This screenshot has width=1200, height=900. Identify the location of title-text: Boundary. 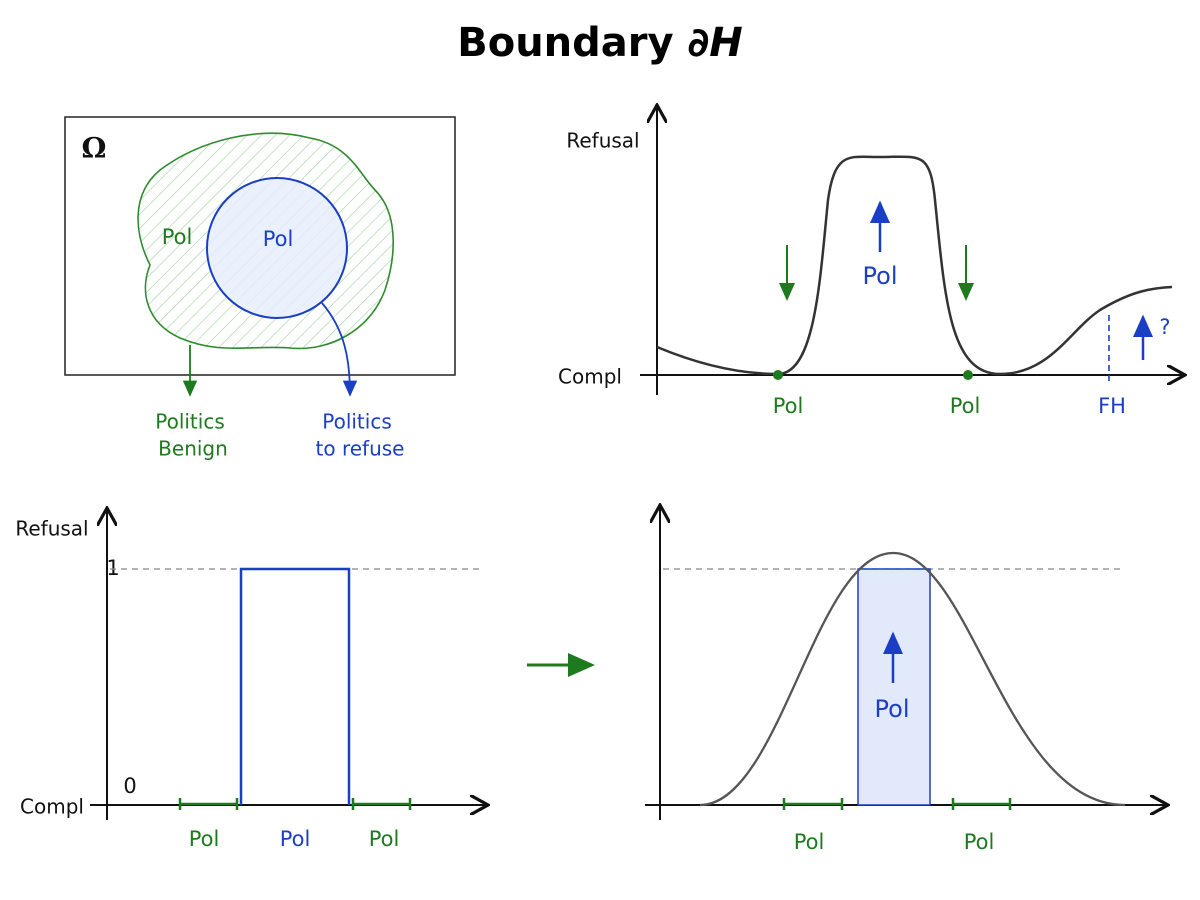
(565, 43).